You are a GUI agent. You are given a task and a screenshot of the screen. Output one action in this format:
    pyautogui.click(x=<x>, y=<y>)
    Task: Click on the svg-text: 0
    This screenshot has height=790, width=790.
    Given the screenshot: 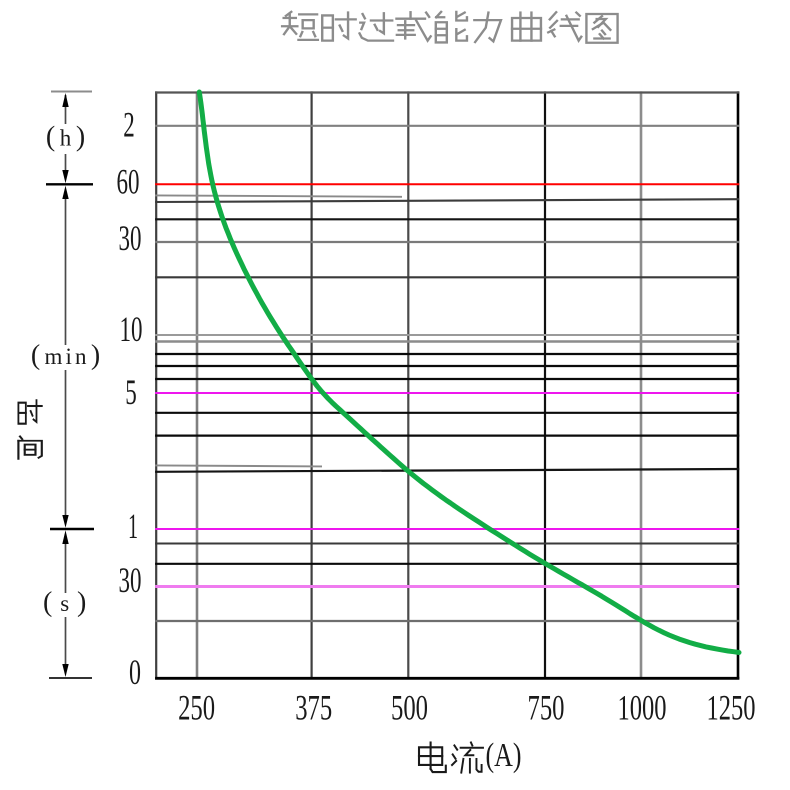 What is the action you would take?
    pyautogui.click(x=135, y=672)
    